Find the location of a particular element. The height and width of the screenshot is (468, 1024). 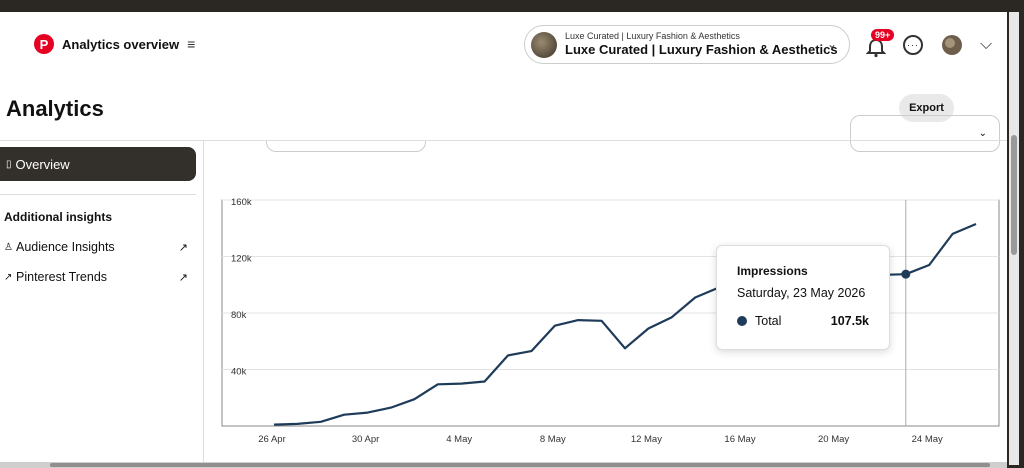

sidebar-item-label: Pinterest Trends is located at coordinates (62, 277).